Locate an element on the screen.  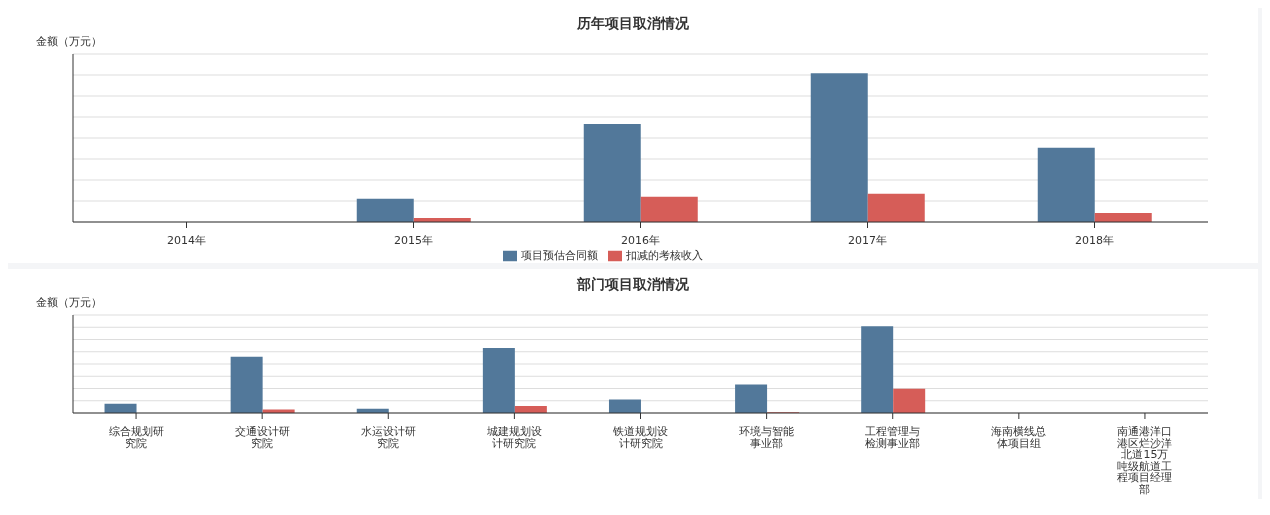
x-tick-label: 海南横线总体项目组 is located at coordinates (1019, 437).